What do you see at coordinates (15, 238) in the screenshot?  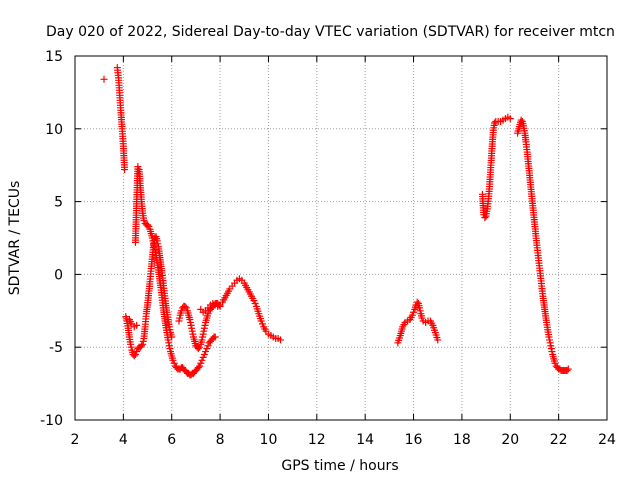 I see `y-axis-label: SDTVAR / TECUs` at bounding box center [15, 238].